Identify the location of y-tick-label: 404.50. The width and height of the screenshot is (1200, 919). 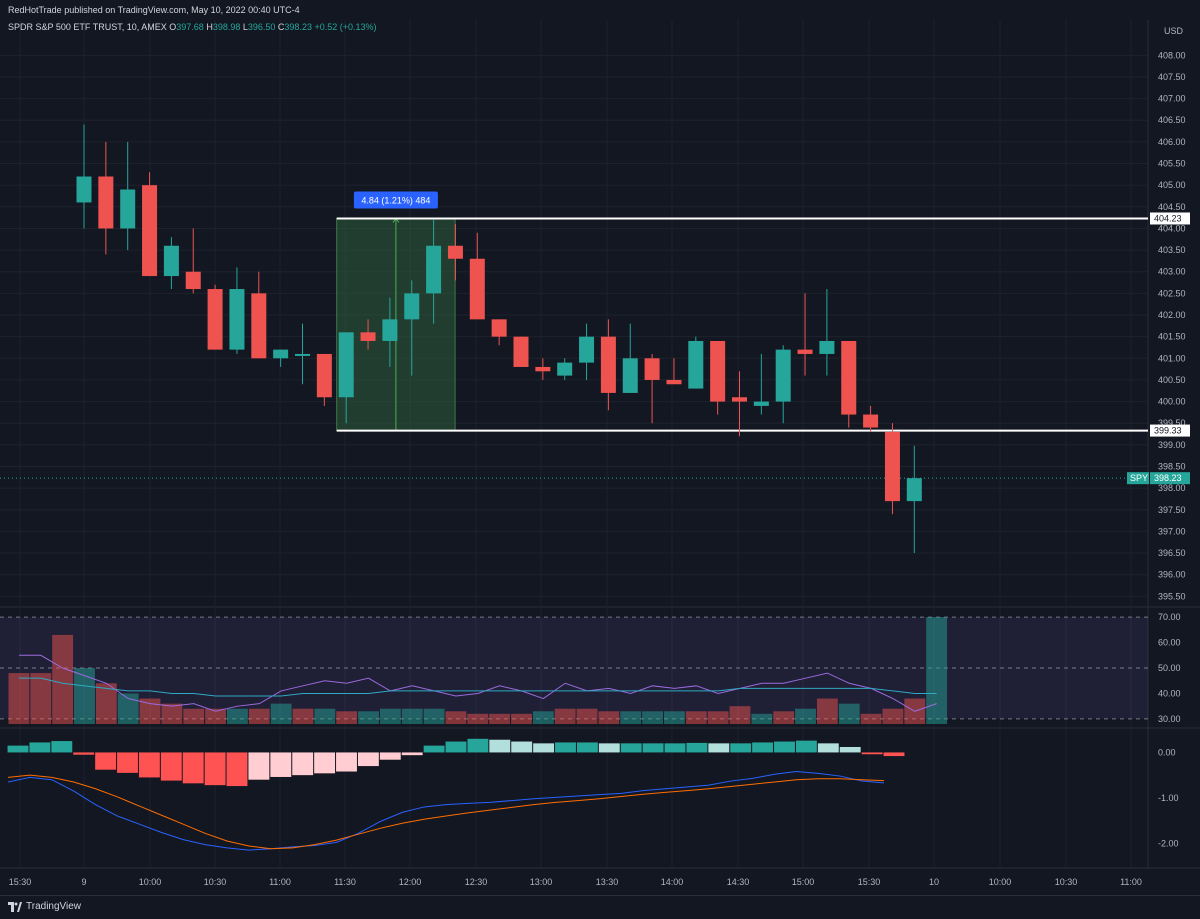
(1172, 207).